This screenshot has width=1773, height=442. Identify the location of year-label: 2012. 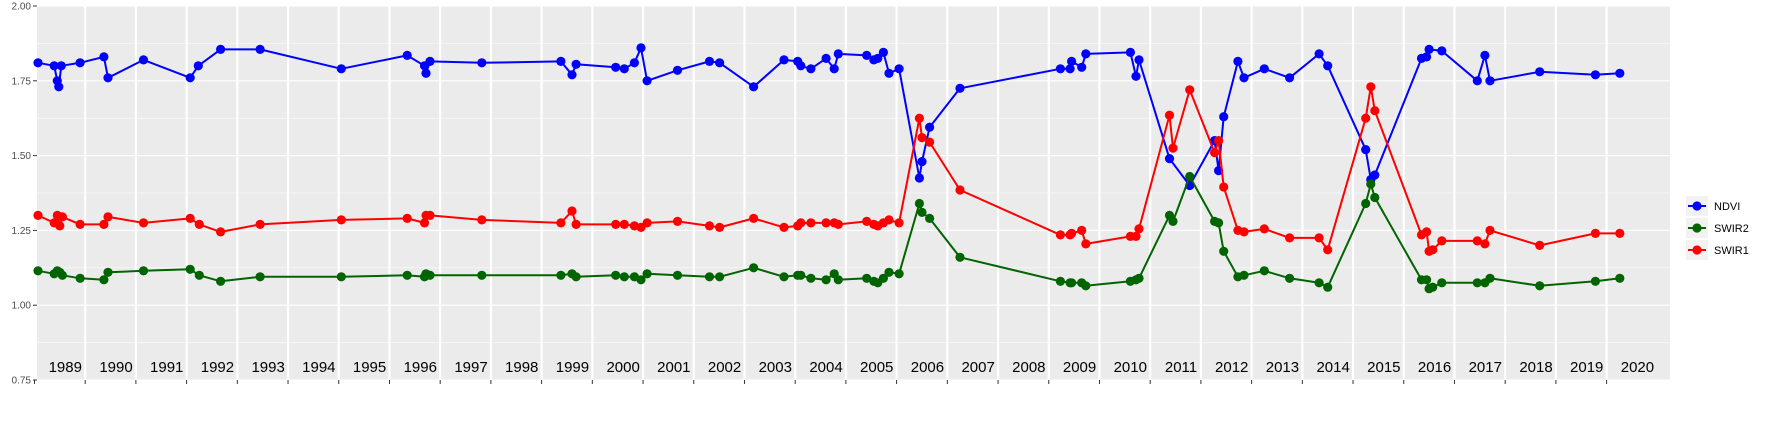
(1231, 367).